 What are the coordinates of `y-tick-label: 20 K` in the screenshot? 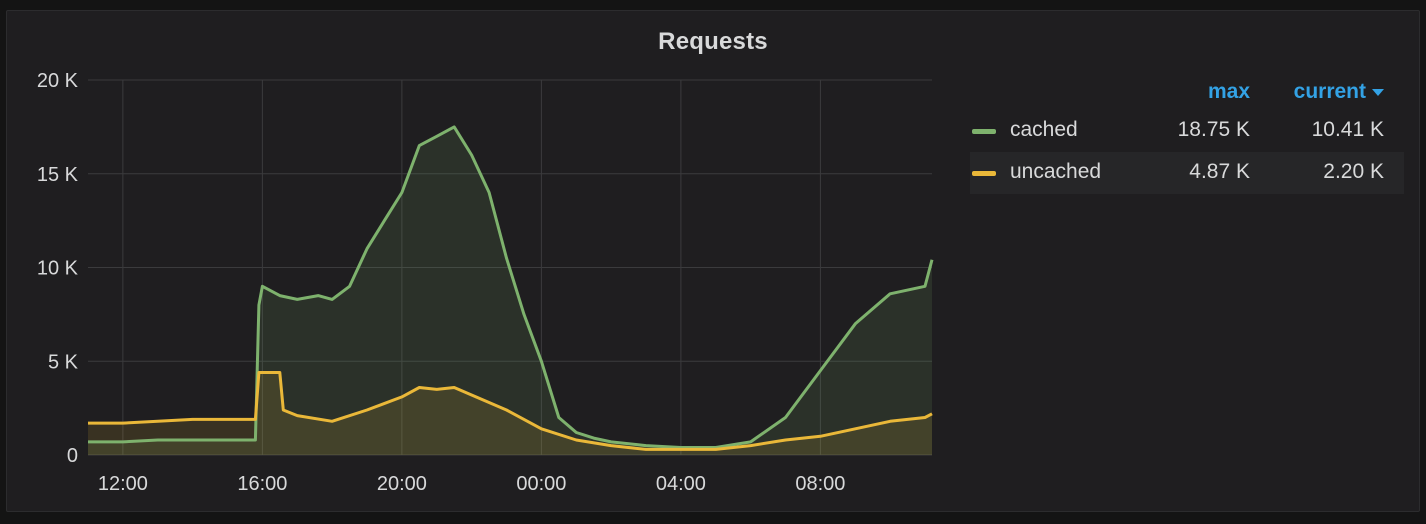 It's located at (58, 81).